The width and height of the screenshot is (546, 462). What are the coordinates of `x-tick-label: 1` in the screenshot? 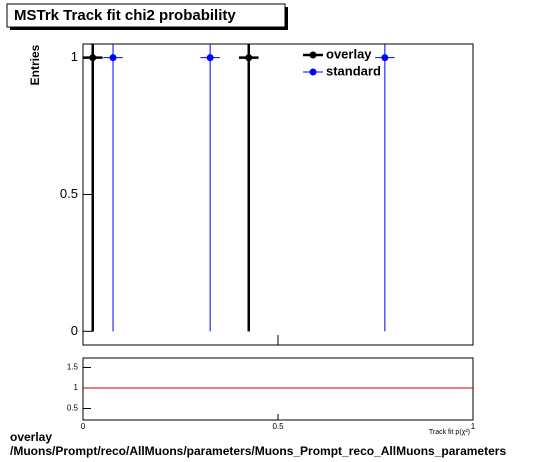 It's located at (473, 426).